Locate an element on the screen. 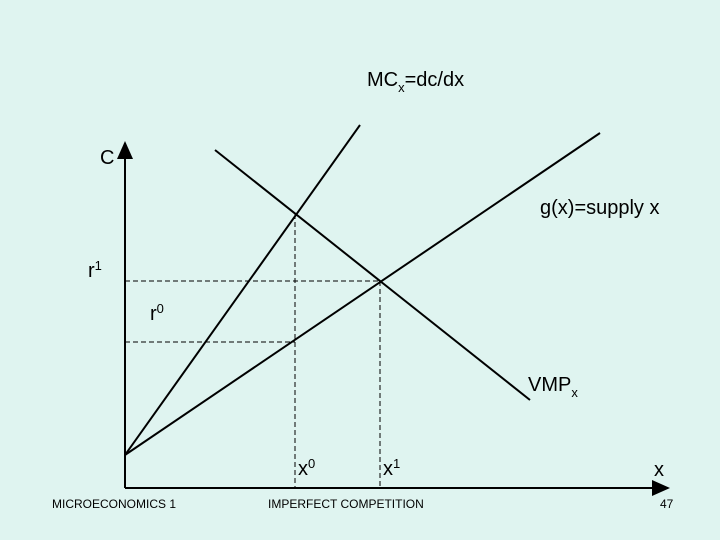  mc-label: MCx=dc/dx is located at coordinates (415, 82).